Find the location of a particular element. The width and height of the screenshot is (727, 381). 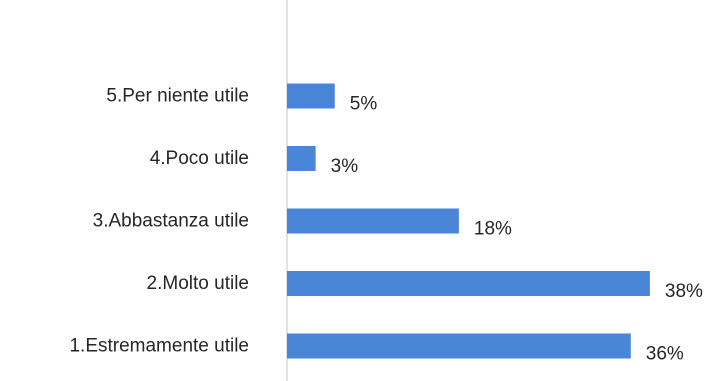

value-label: 38% is located at coordinates (684, 291).